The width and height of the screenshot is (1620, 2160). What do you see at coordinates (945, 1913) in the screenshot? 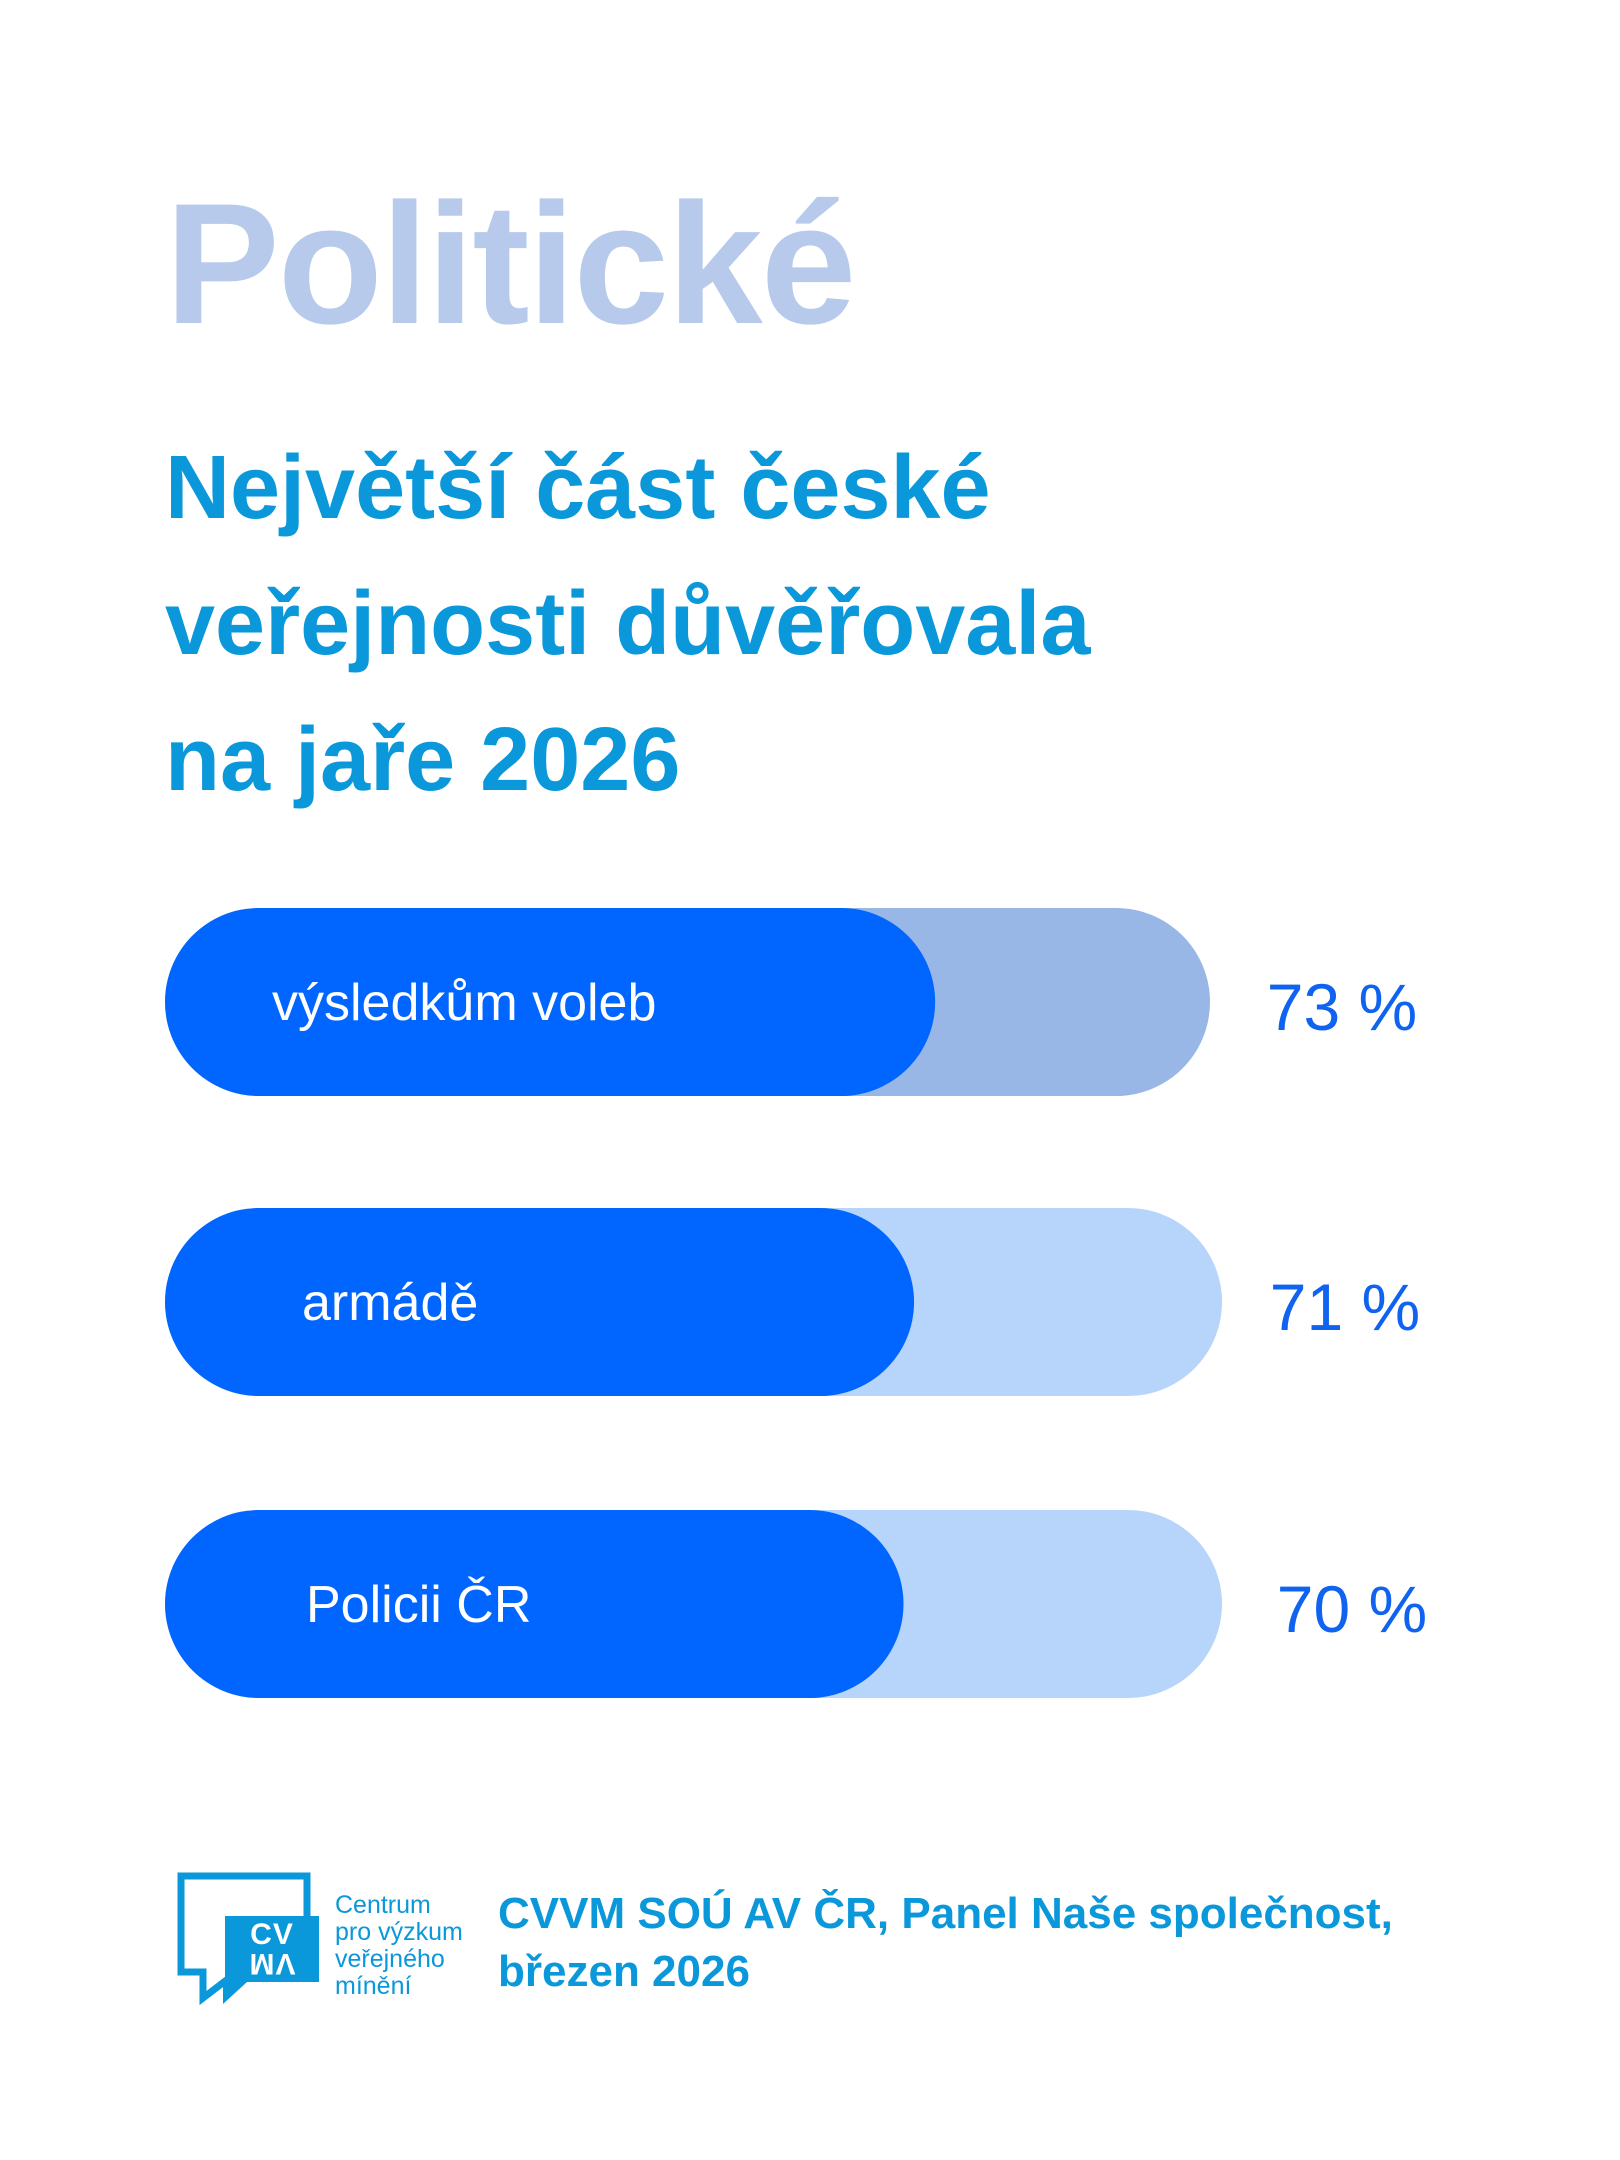
I see `source-line: CVVM SOÚ AV ČR, Panel Naše společnost,` at bounding box center [945, 1913].